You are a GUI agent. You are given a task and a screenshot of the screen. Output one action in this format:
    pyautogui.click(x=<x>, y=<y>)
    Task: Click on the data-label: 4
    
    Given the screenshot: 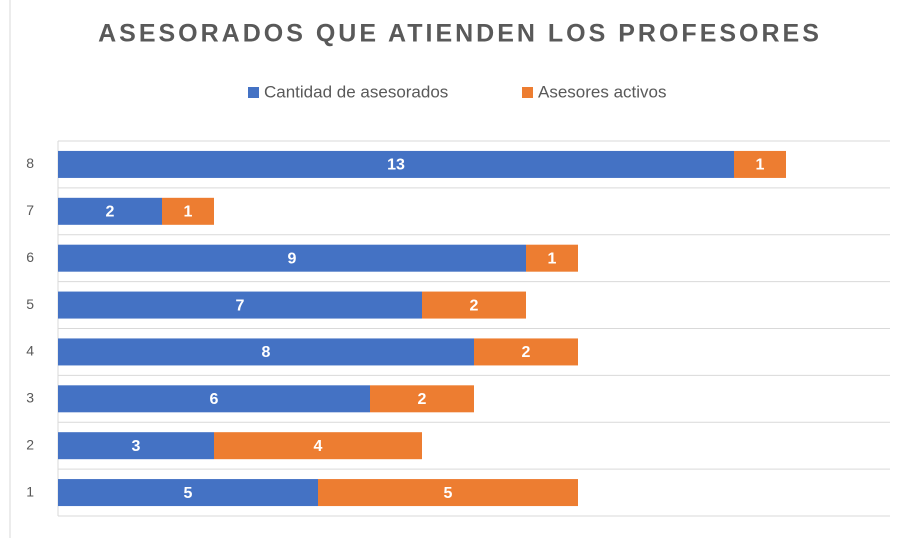 What is the action you would take?
    pyautogui.click(x=318, y=446)
    